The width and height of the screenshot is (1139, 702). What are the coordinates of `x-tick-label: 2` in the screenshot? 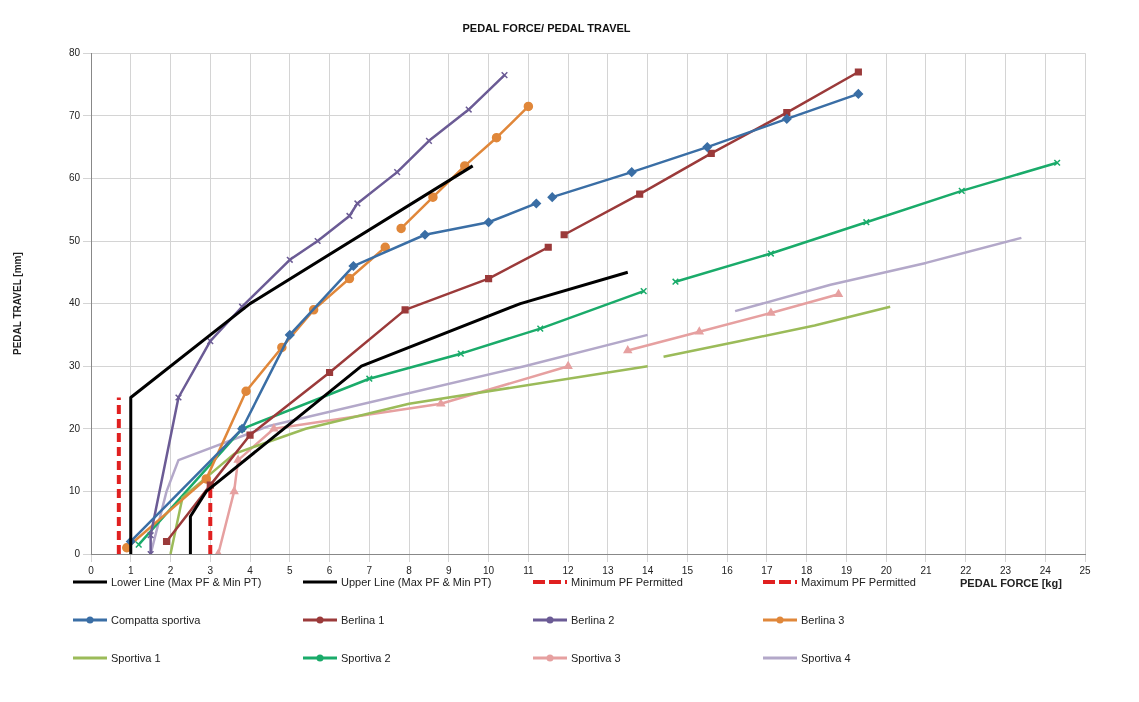 It's located at (170, 570).